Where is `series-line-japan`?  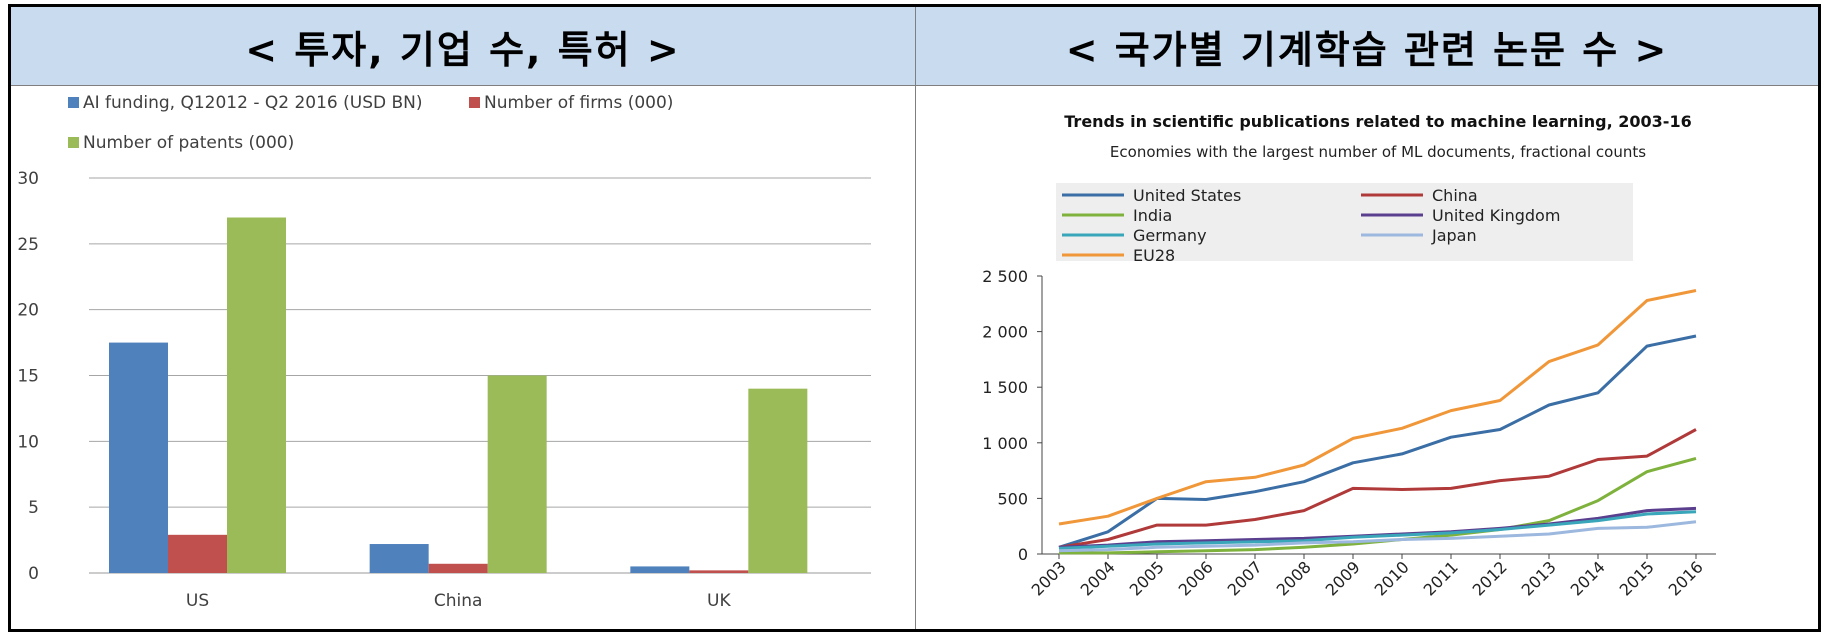 series-line-japan is located at coordinates (1377, 536).